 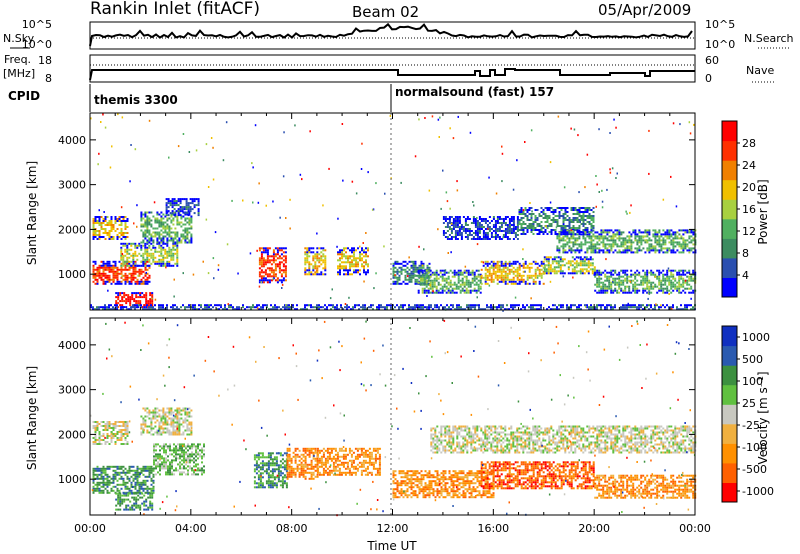 What do you see at coordinates (749, 209) in the screenshot?
I see `colorbar-tick-label: 16` at bounding box center [749, 209].